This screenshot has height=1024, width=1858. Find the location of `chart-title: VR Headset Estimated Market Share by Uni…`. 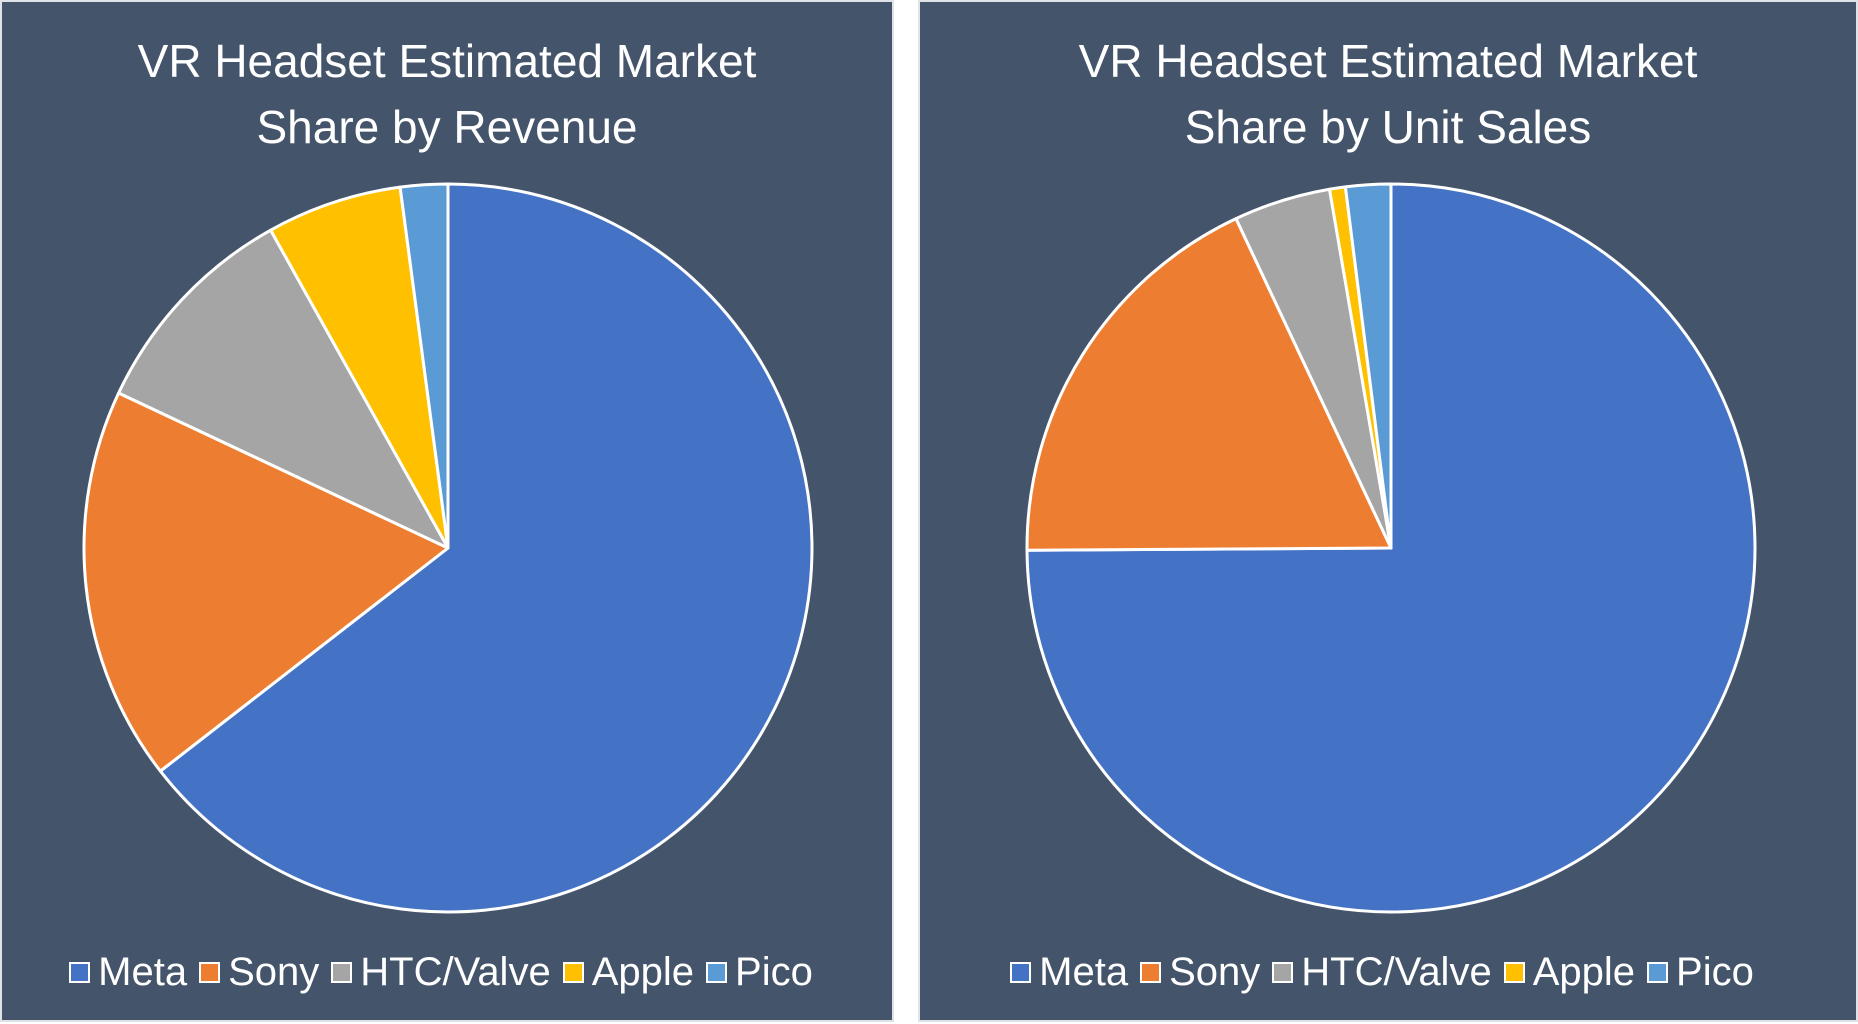

chart-title: VR Headset Estimated Market Share by Uni… is located at coordinates (1388, 94).